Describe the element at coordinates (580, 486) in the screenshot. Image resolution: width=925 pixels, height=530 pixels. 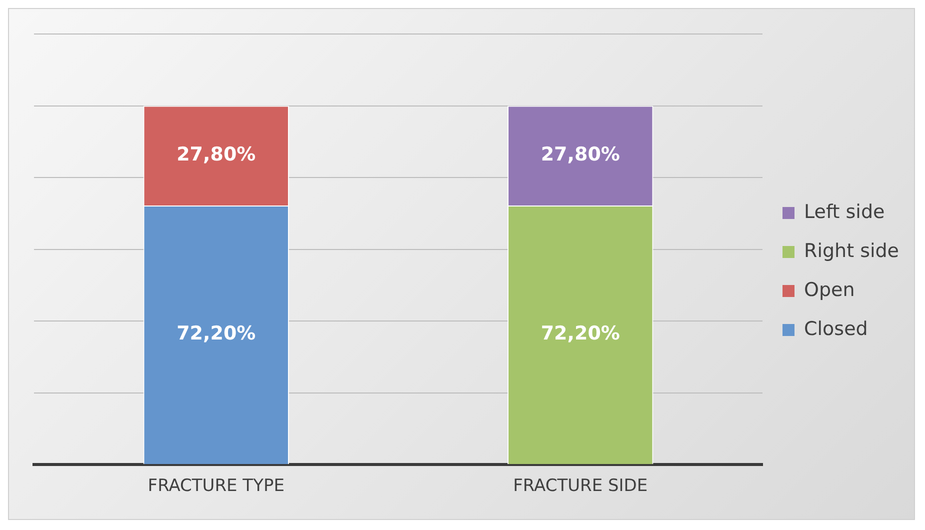
I see `x-tick-label: FRACTURE SIDE` at that location.